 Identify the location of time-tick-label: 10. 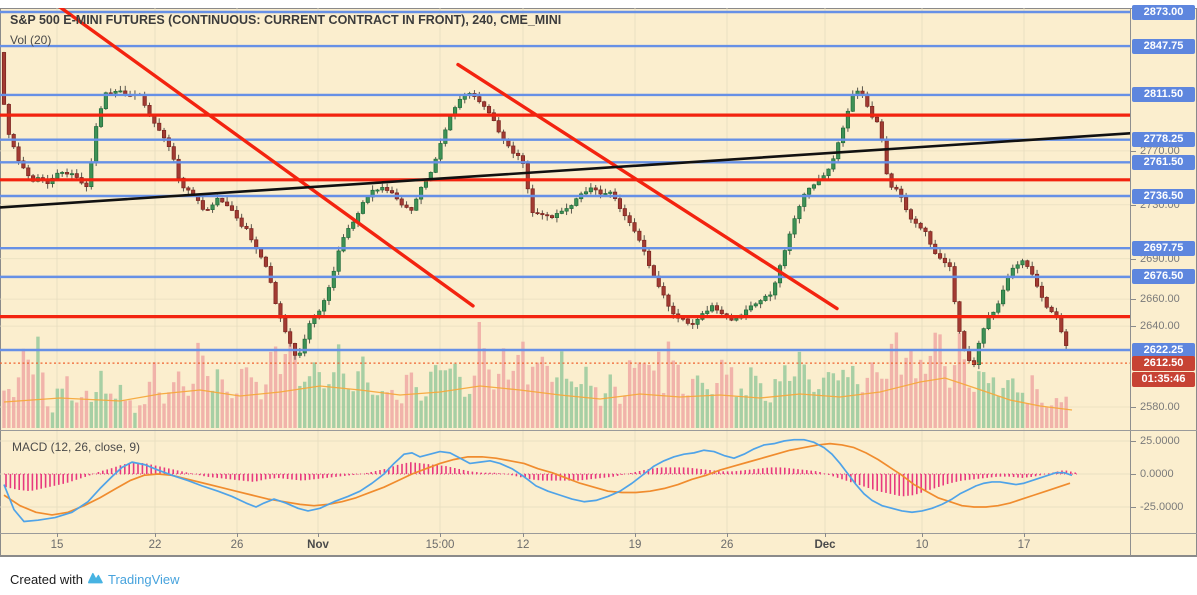
(922, 545).